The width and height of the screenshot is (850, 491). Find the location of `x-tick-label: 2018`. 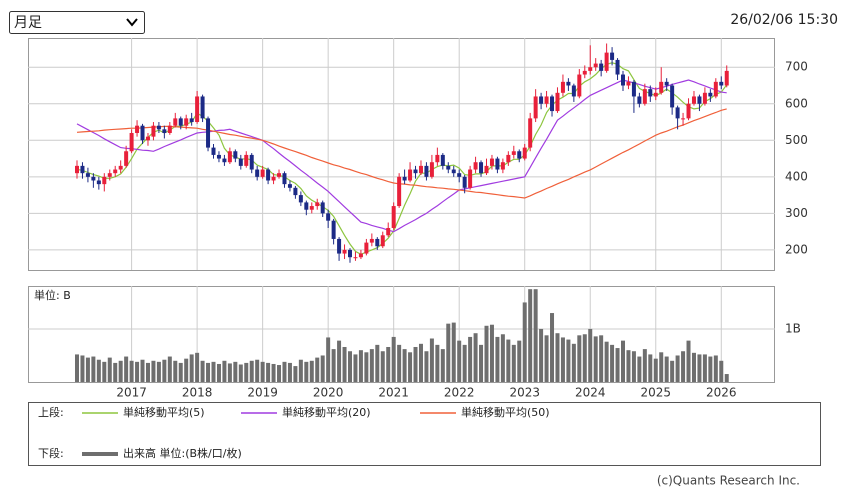

x-tick-label: 2018 is located at coordinates (197, 393).